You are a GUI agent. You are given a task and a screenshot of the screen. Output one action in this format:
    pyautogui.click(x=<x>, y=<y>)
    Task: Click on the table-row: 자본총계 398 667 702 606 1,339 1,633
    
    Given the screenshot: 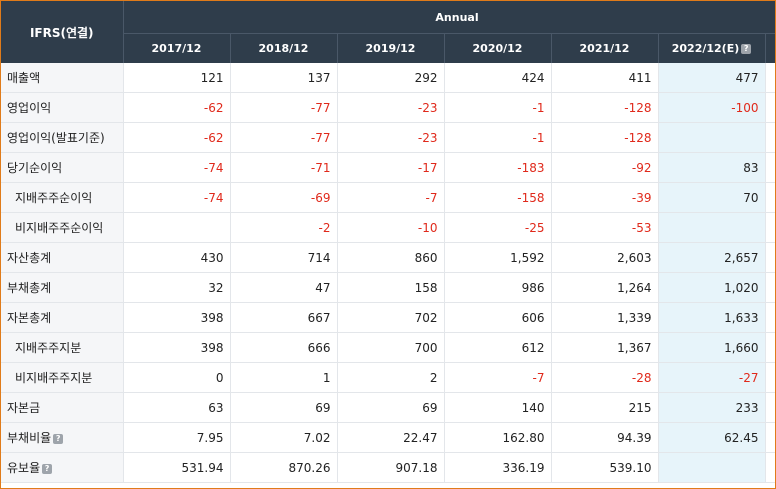 What is the action you would take?
    pyautogui.click(x=388, y=317)
    